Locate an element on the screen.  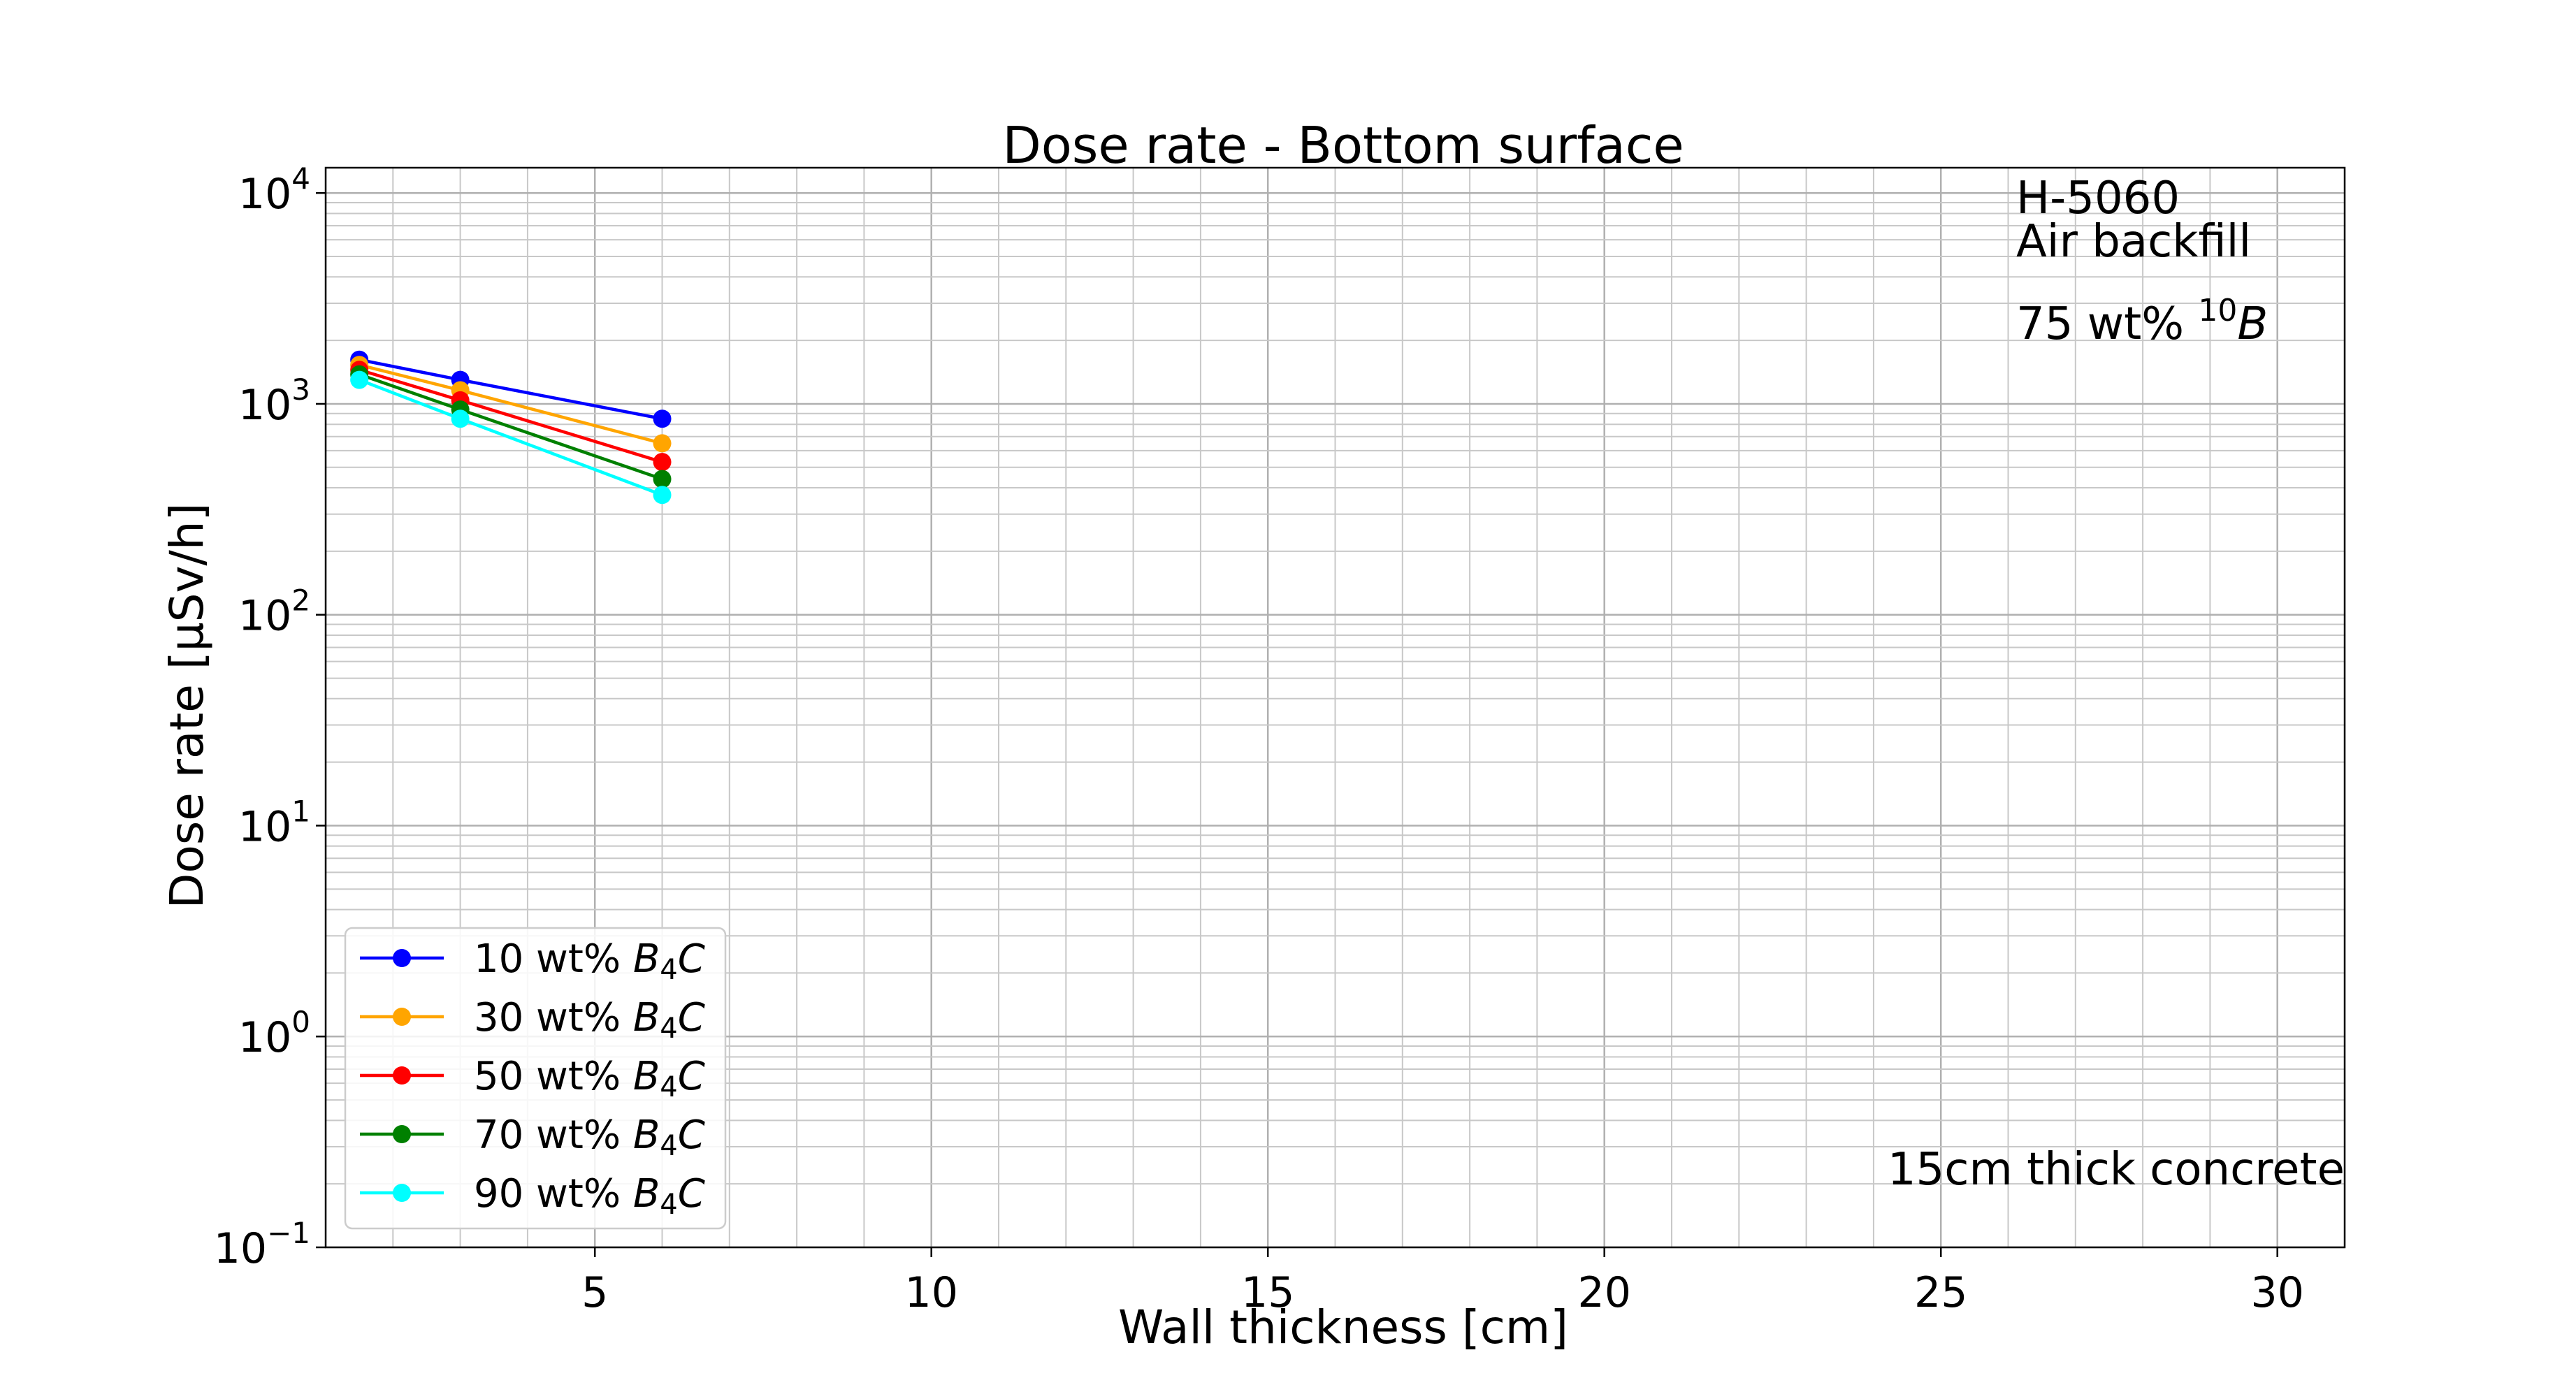
x-tick-label: 5 is located at coordinates (594, 1292).